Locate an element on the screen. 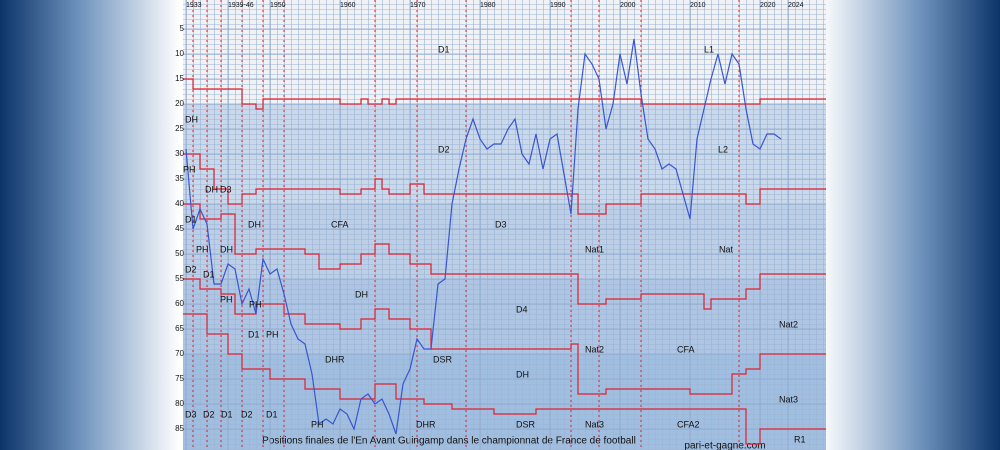 This screenshot has width=1000, height=450. y-tick-label: 25 is located at coordinates (179, 128).